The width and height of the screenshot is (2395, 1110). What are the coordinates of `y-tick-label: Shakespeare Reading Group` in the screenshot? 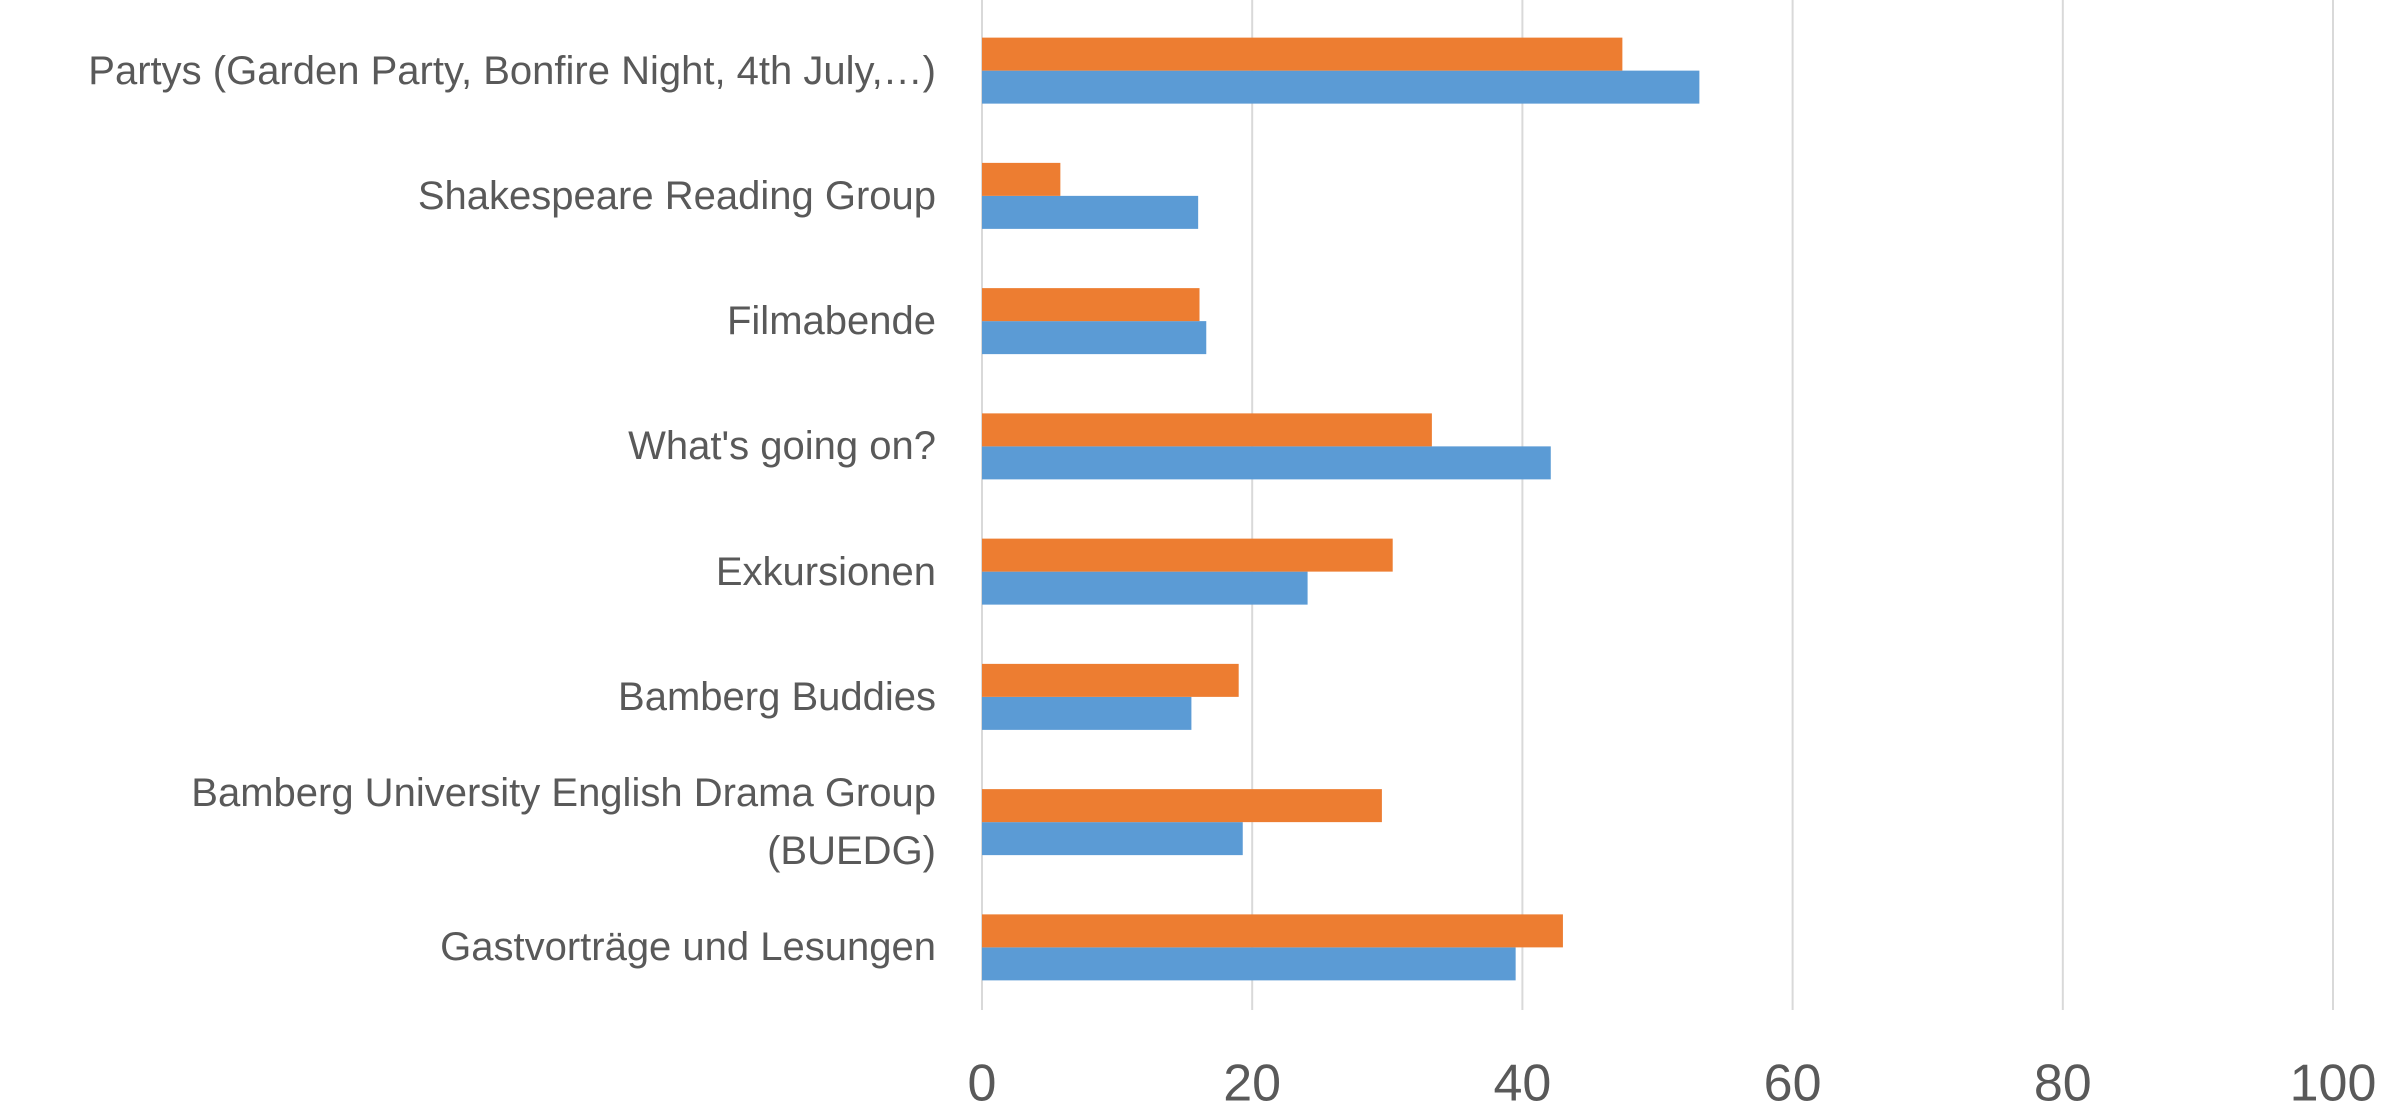 It's located at (676, 195).